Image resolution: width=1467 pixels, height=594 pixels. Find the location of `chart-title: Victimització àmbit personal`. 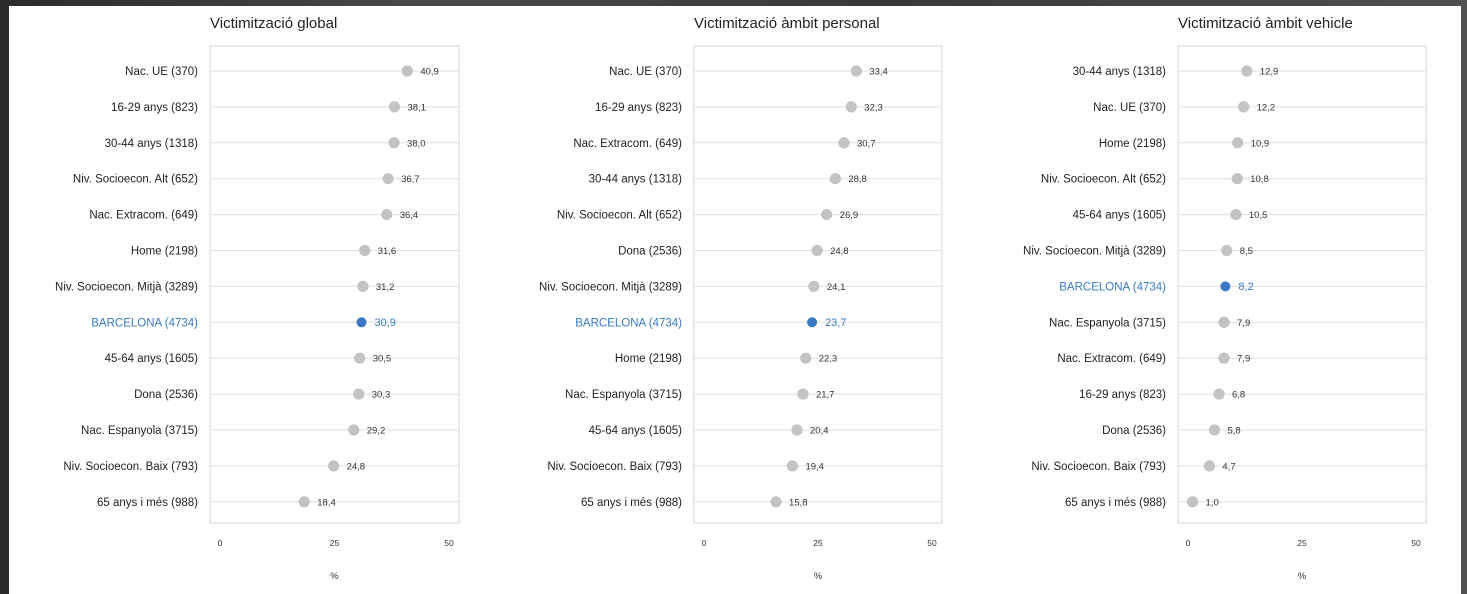

chart-title: Victimització àmbit personal is located at coordinates (787, 23).